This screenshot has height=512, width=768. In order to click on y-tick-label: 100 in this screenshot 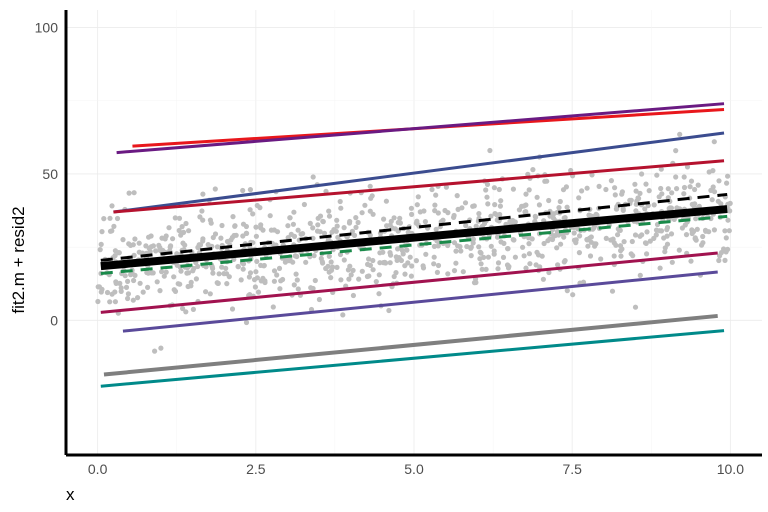, I will do `click(47, 28)`.